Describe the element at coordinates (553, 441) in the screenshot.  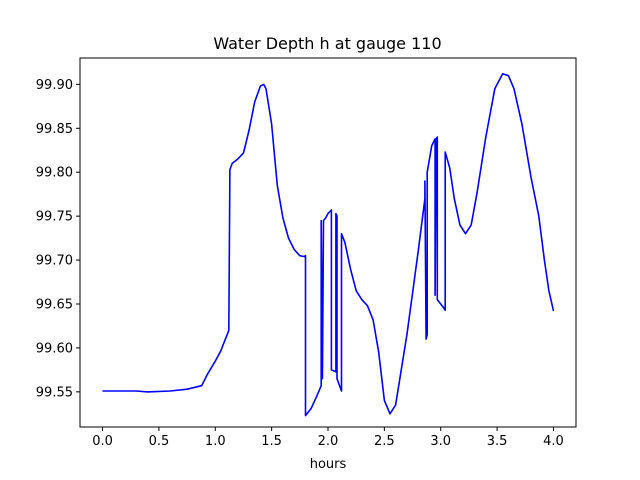
I see `x-tick-label: 4.0` at that location.